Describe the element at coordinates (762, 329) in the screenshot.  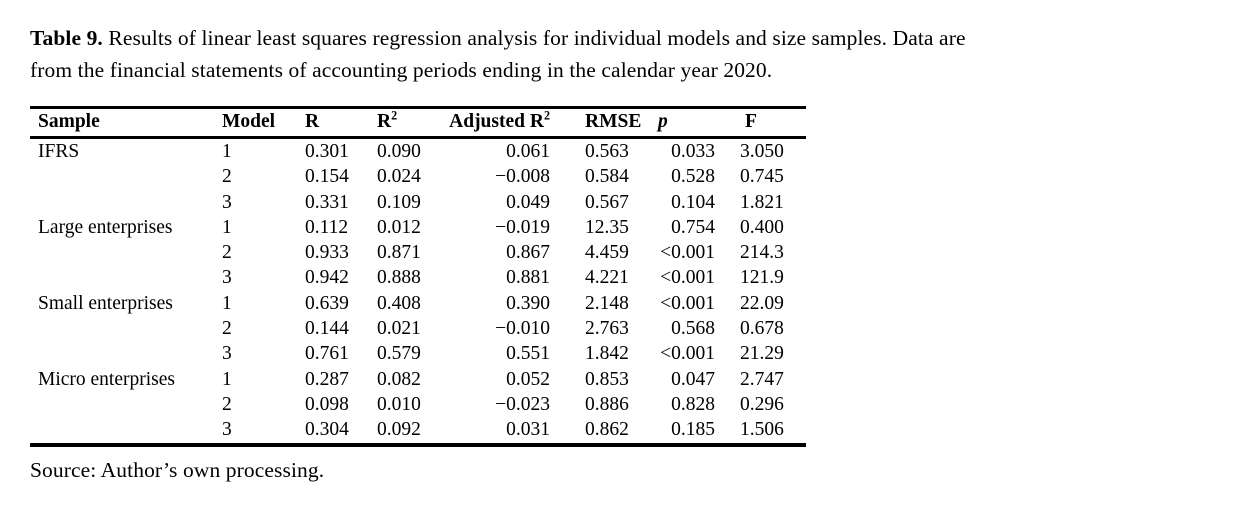
I see `cell-f: 0.678` at that location.